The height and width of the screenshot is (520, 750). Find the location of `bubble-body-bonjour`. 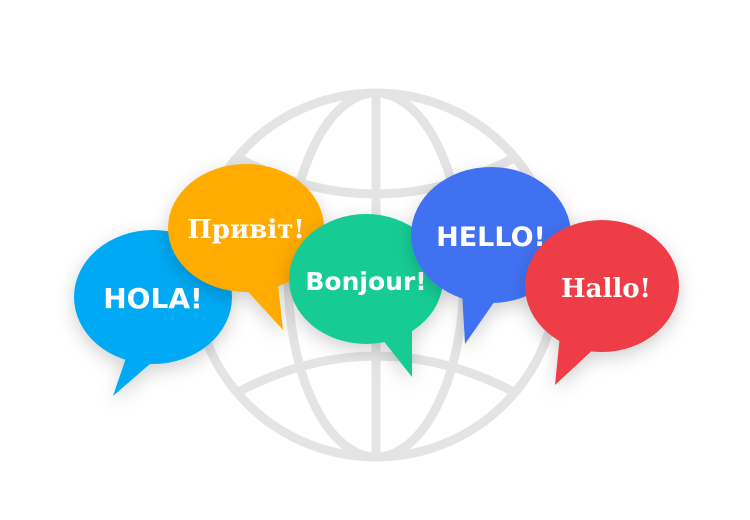

bubble-body-bonjour is located at coordinates (366, 279).